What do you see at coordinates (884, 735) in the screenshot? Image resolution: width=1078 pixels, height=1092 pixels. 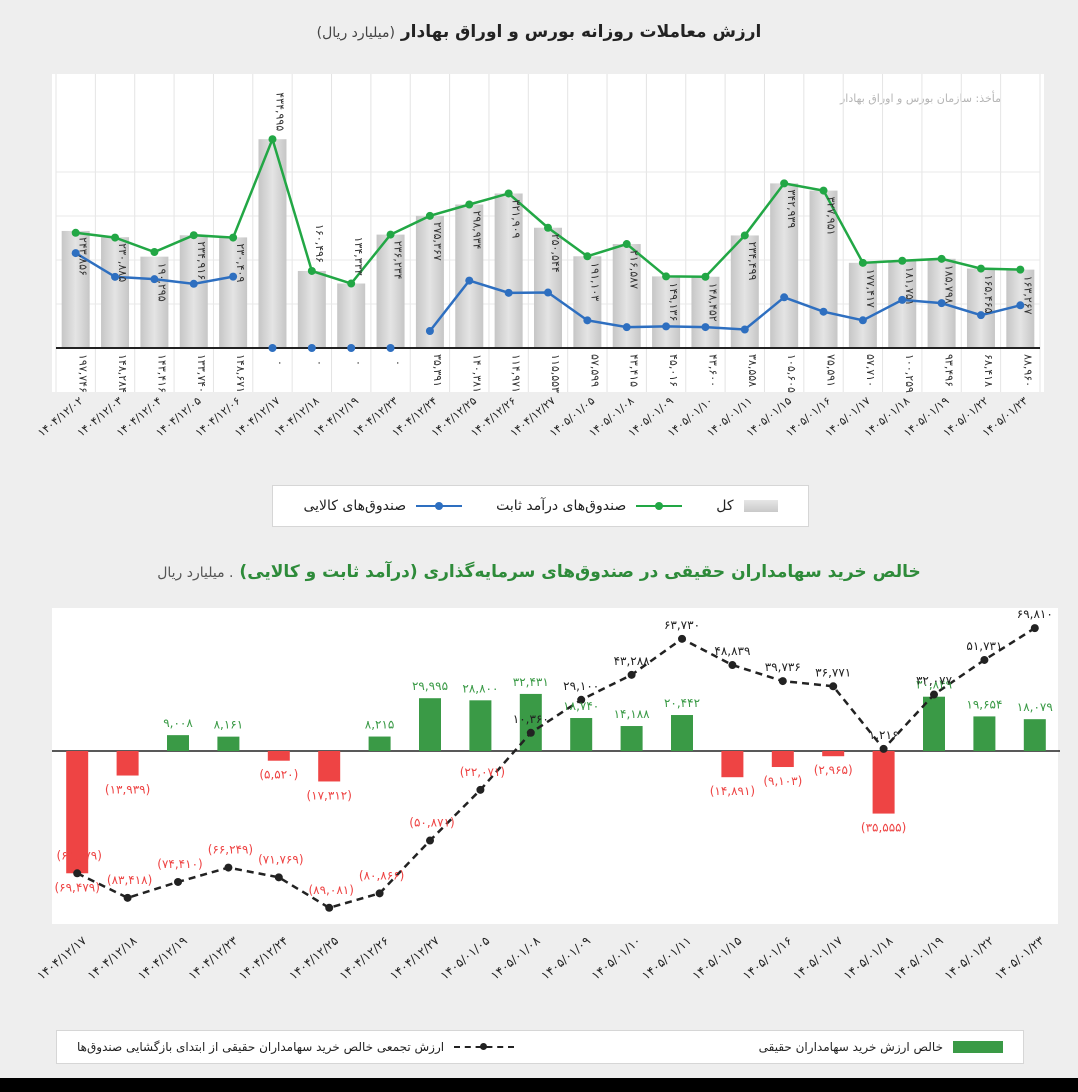 I see `chart2-cumulative-label: ۱,۲۱۶` at bounding box center [884, 735].